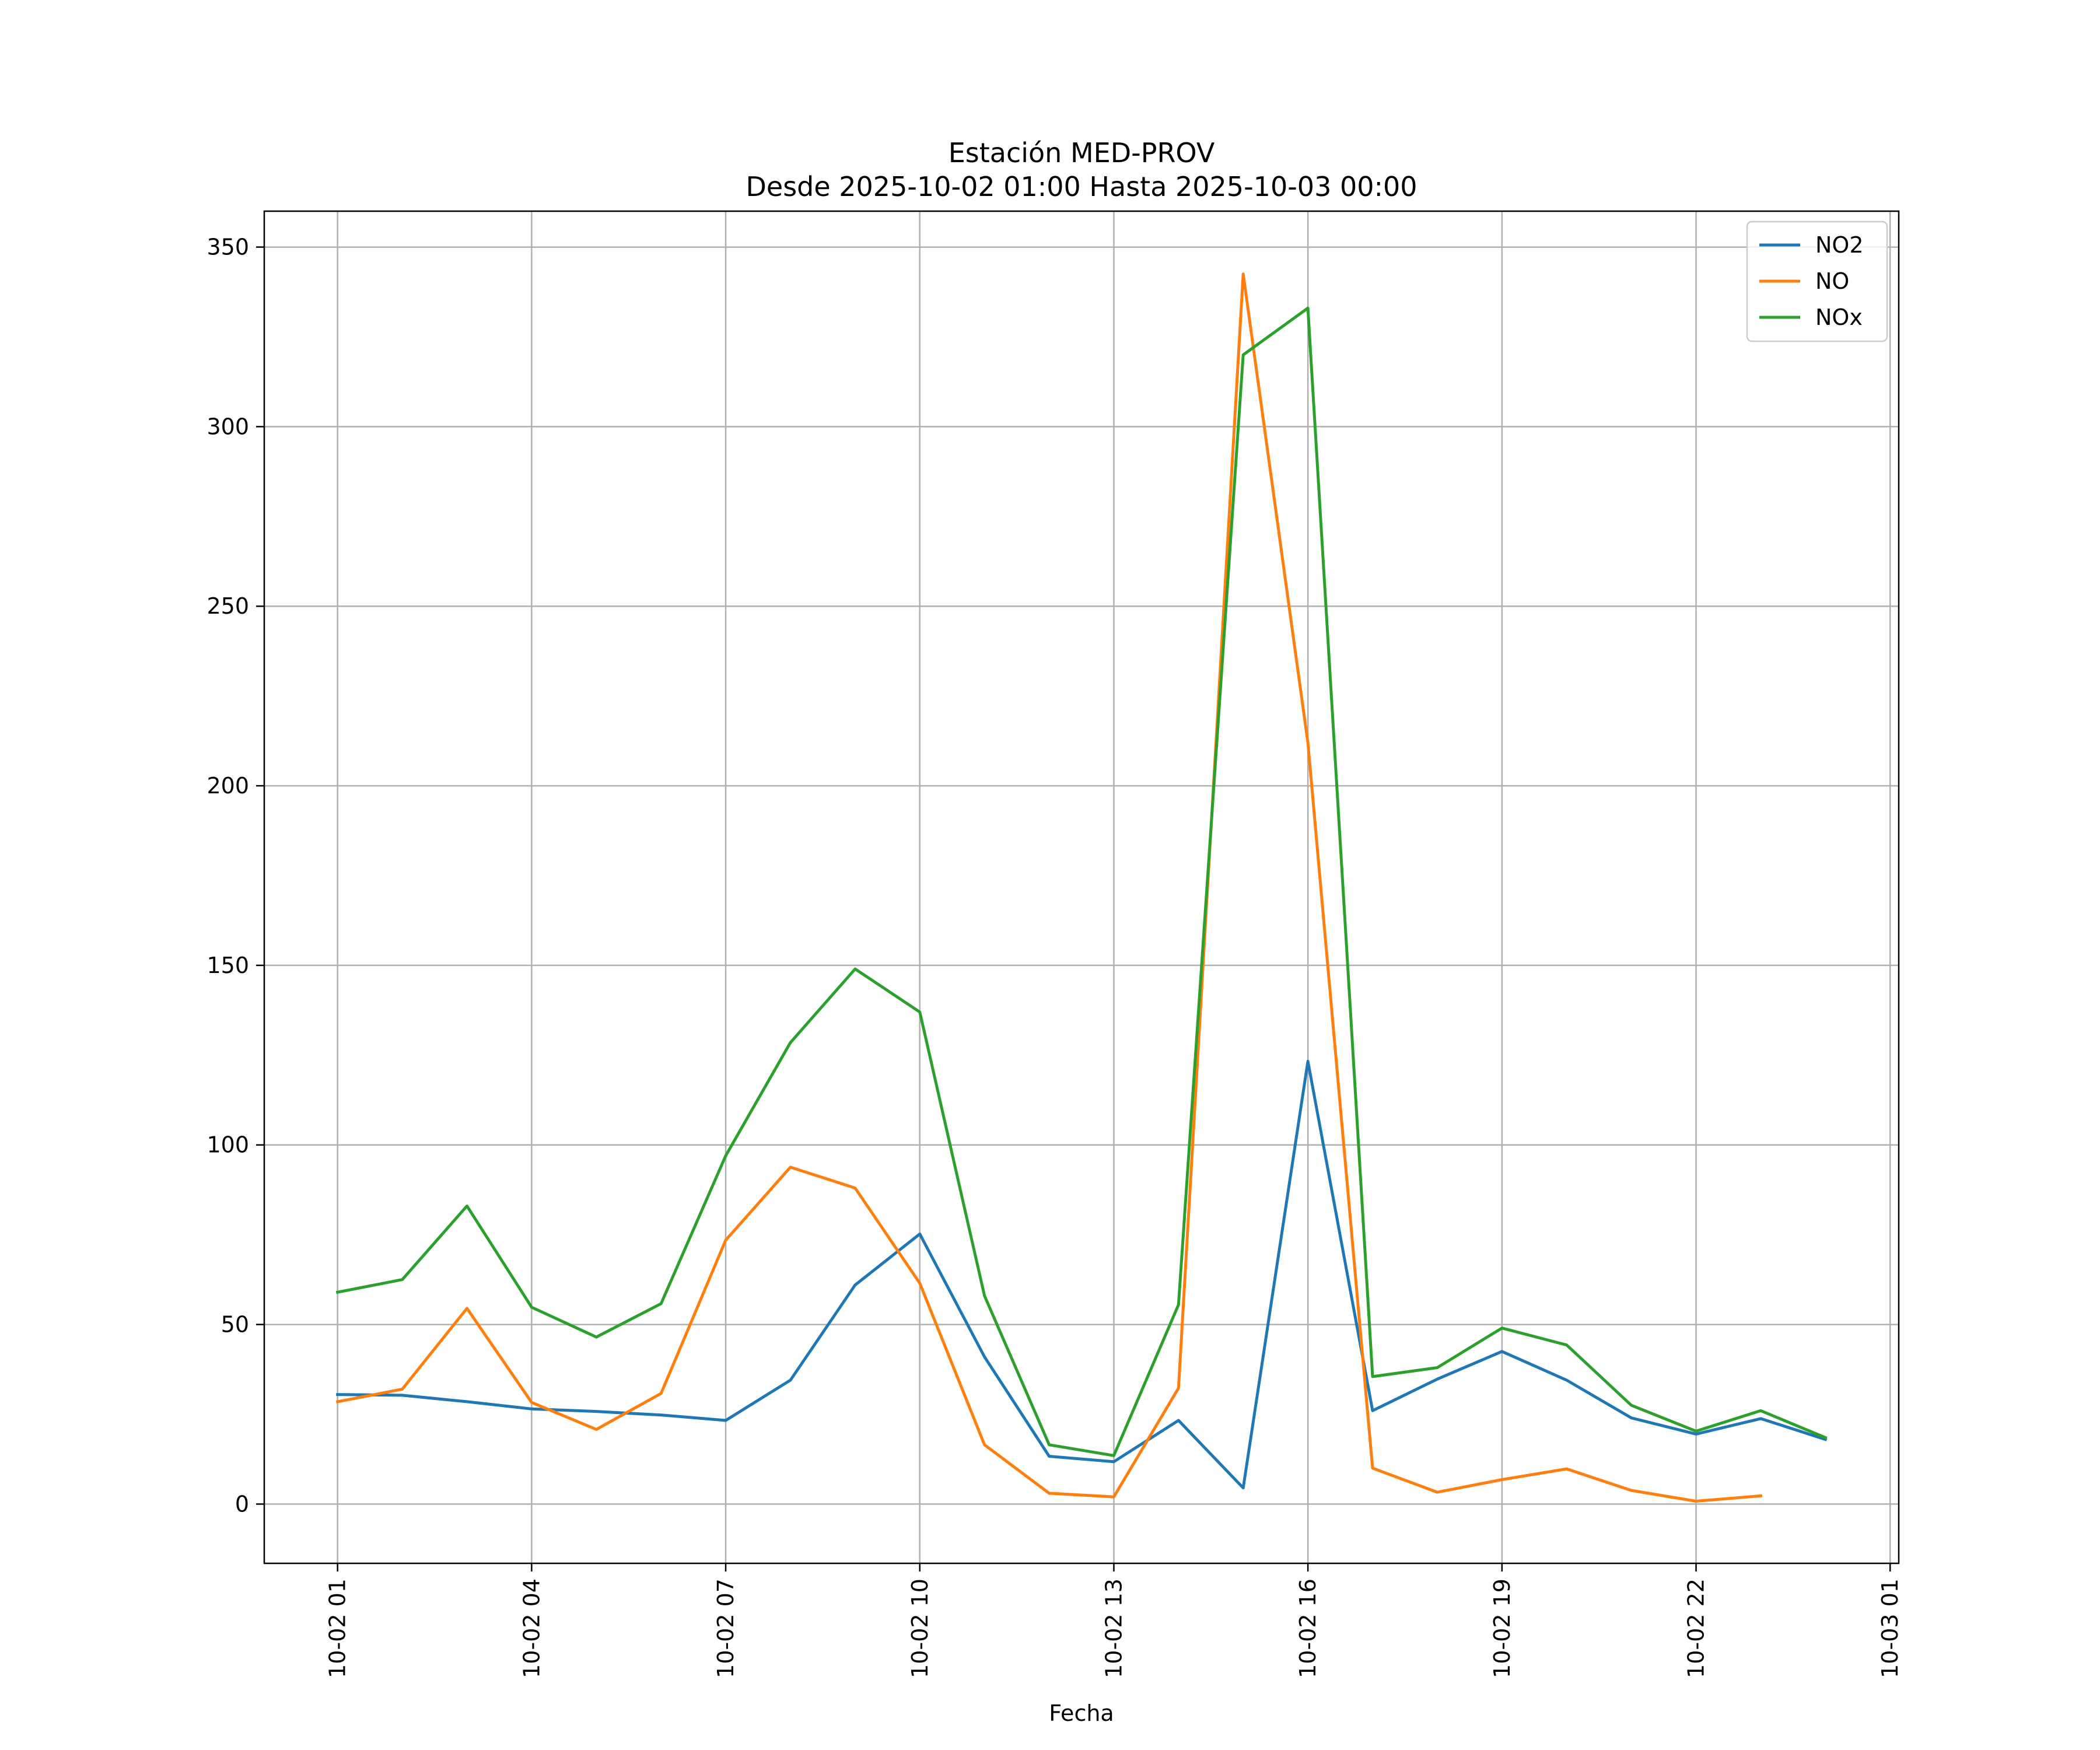 The image size is (2100, 1750). I want to click on x-axis-label: Fecha, so click(1081, 1713).